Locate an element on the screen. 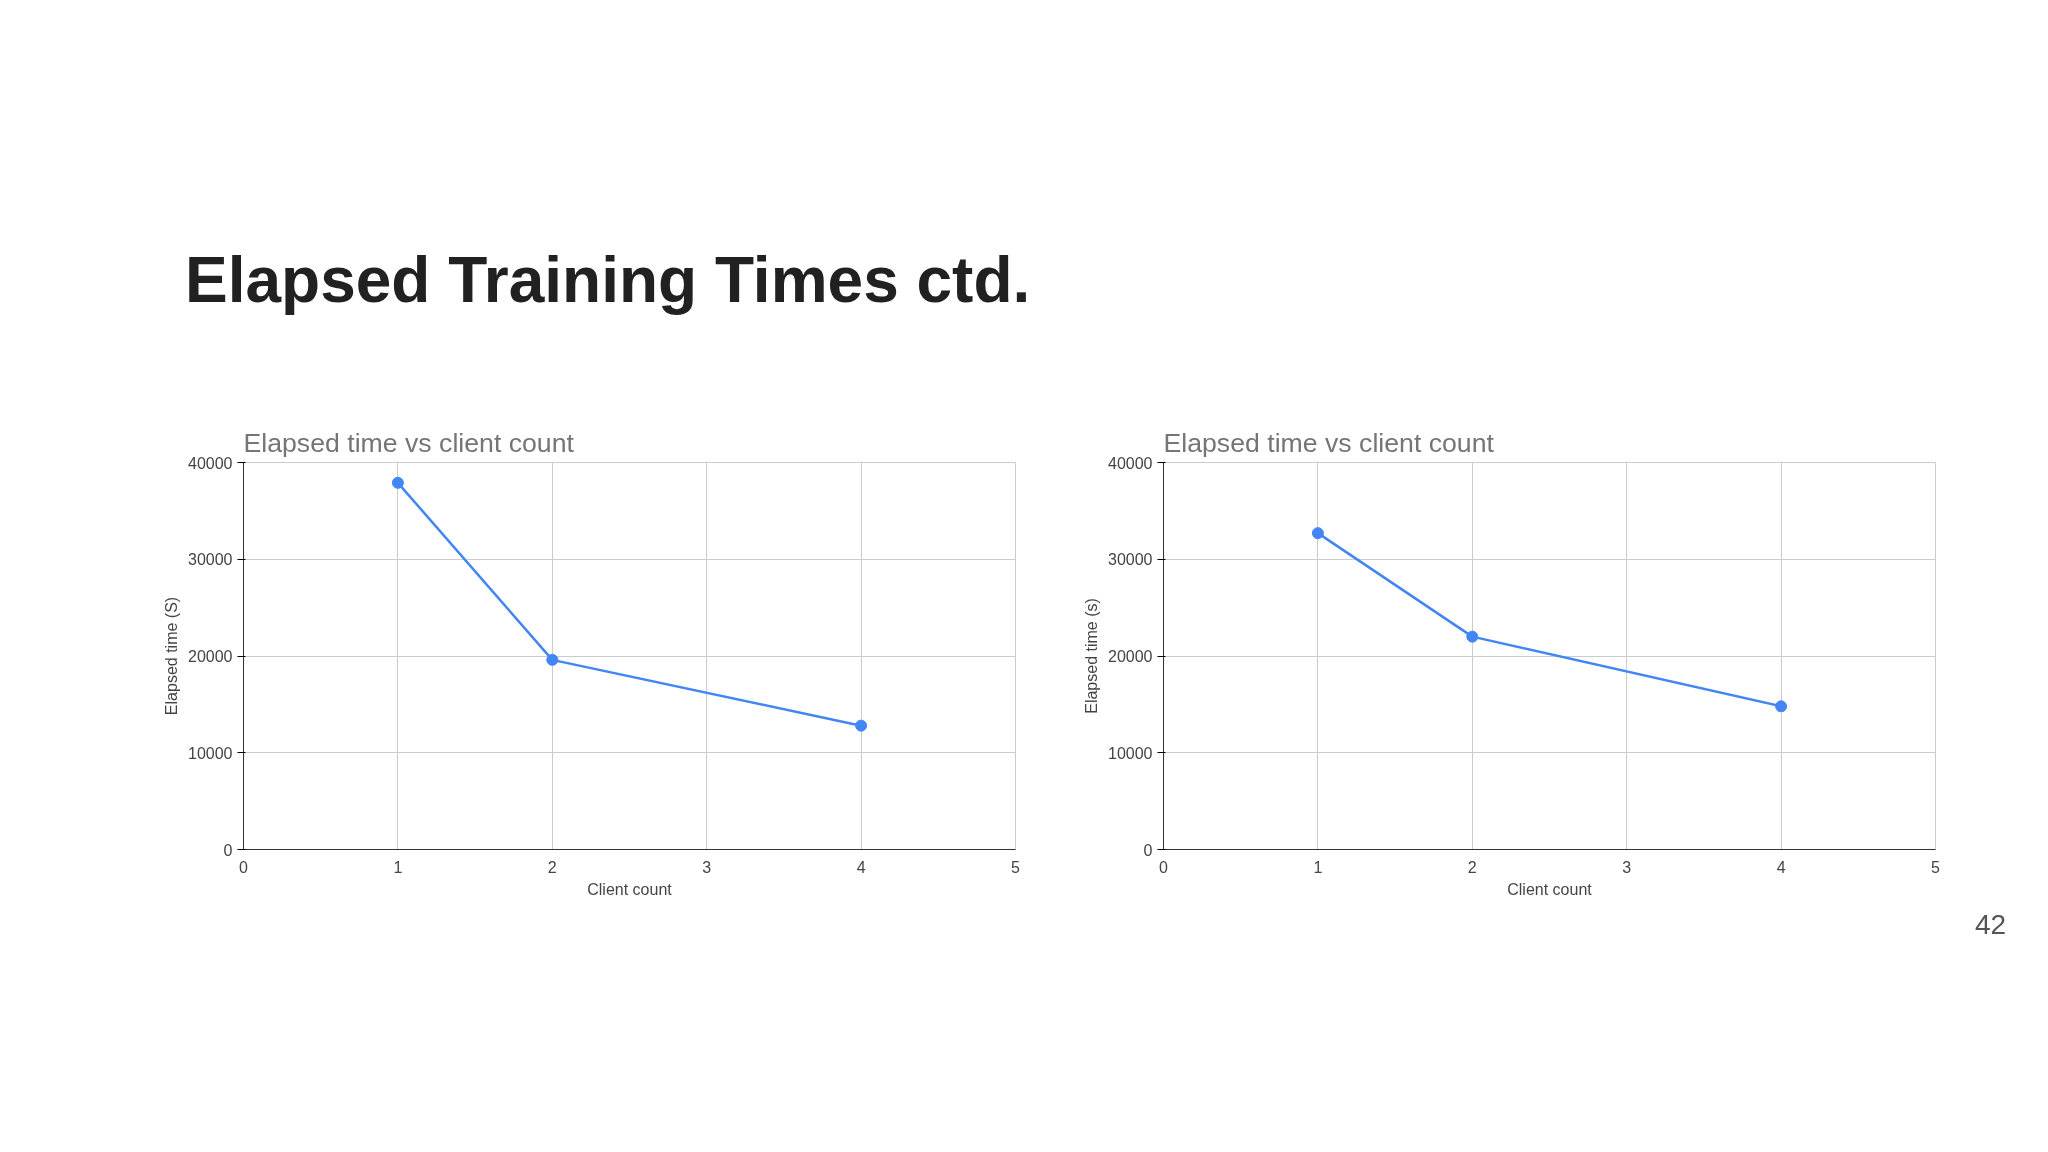 The width and height of the screenshot is (2048, 1152). y-axis-title: Elapsed time (S) is located at coordinates (172, 656).